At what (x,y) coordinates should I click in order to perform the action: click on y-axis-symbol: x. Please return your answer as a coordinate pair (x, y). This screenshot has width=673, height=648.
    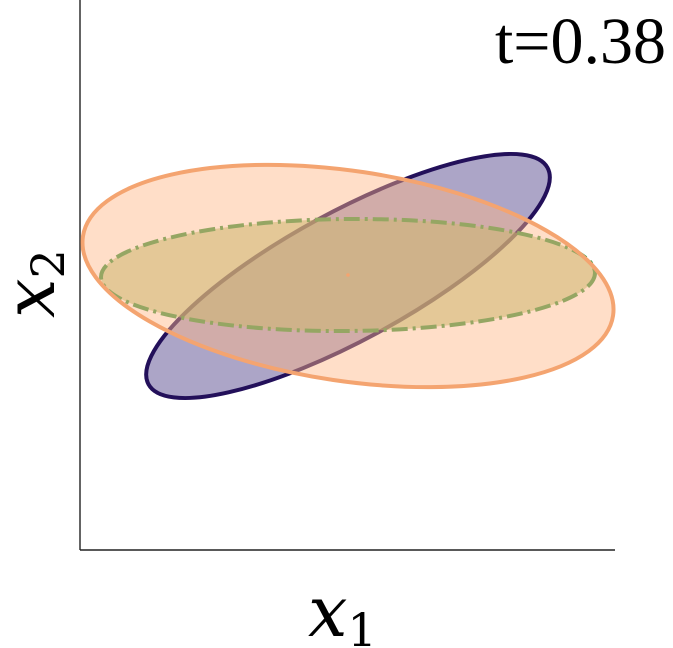
    Looking at the image, I should click on (35, 298).